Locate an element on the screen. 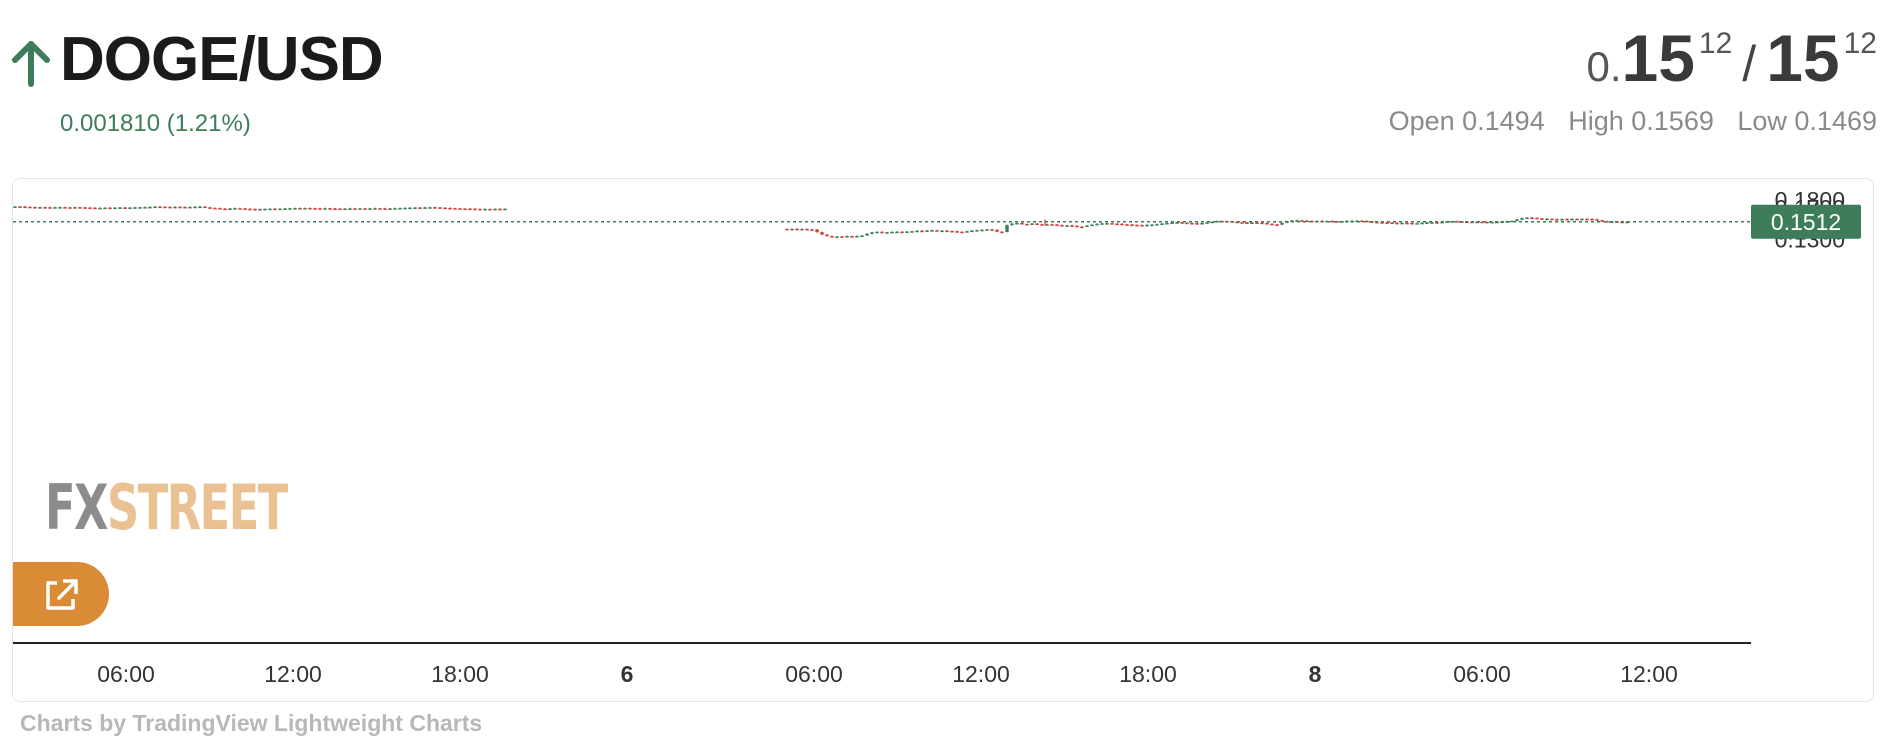 The width and height of the screenshot is (1895, 750). symbol-title: DOGE/USD is located at coordinates (222, 59).